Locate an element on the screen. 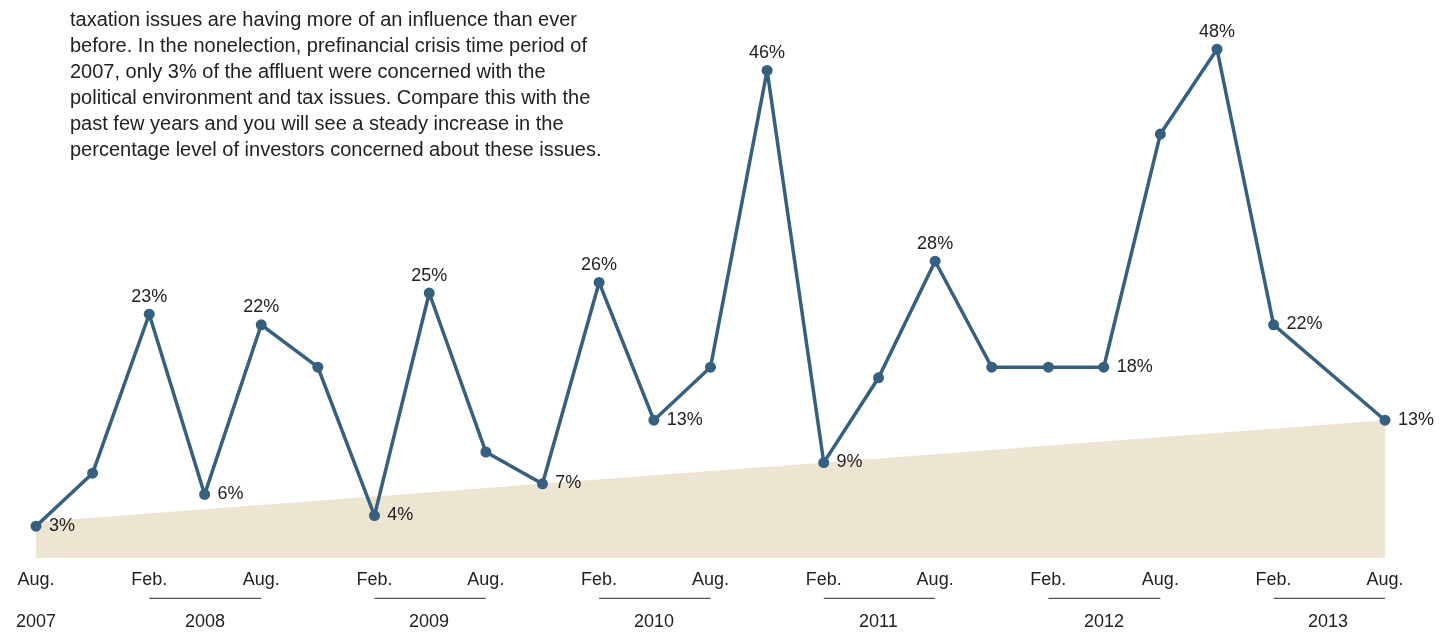 The width and height of the screenshot is (1453, 638). data-label: 4% is located at coordinates (400, 514).